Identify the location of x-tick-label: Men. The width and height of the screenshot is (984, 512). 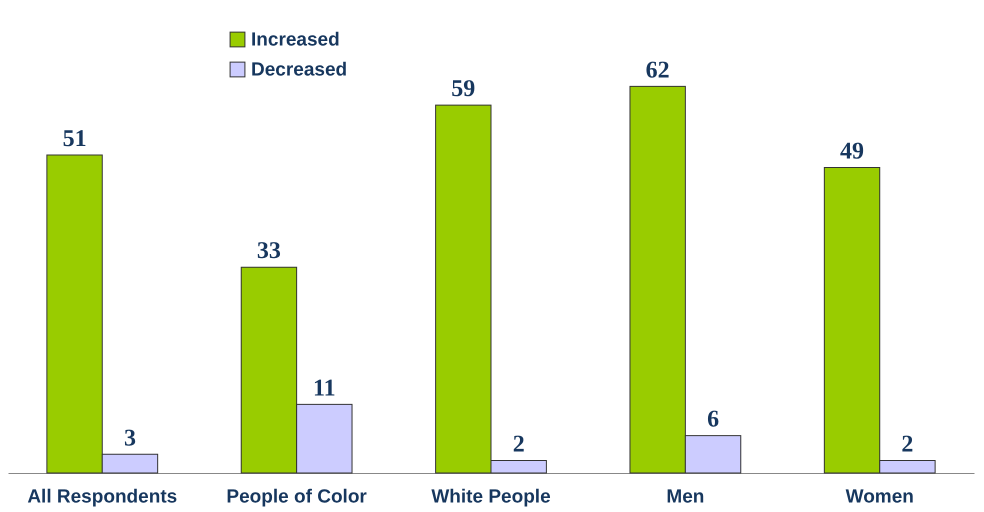
(685, 497).